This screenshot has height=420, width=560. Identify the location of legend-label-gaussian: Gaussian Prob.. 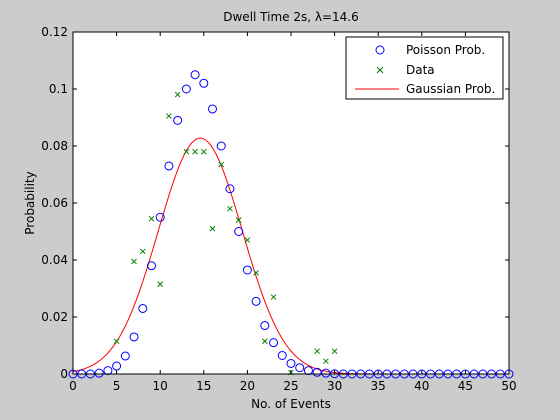
(450, 89).